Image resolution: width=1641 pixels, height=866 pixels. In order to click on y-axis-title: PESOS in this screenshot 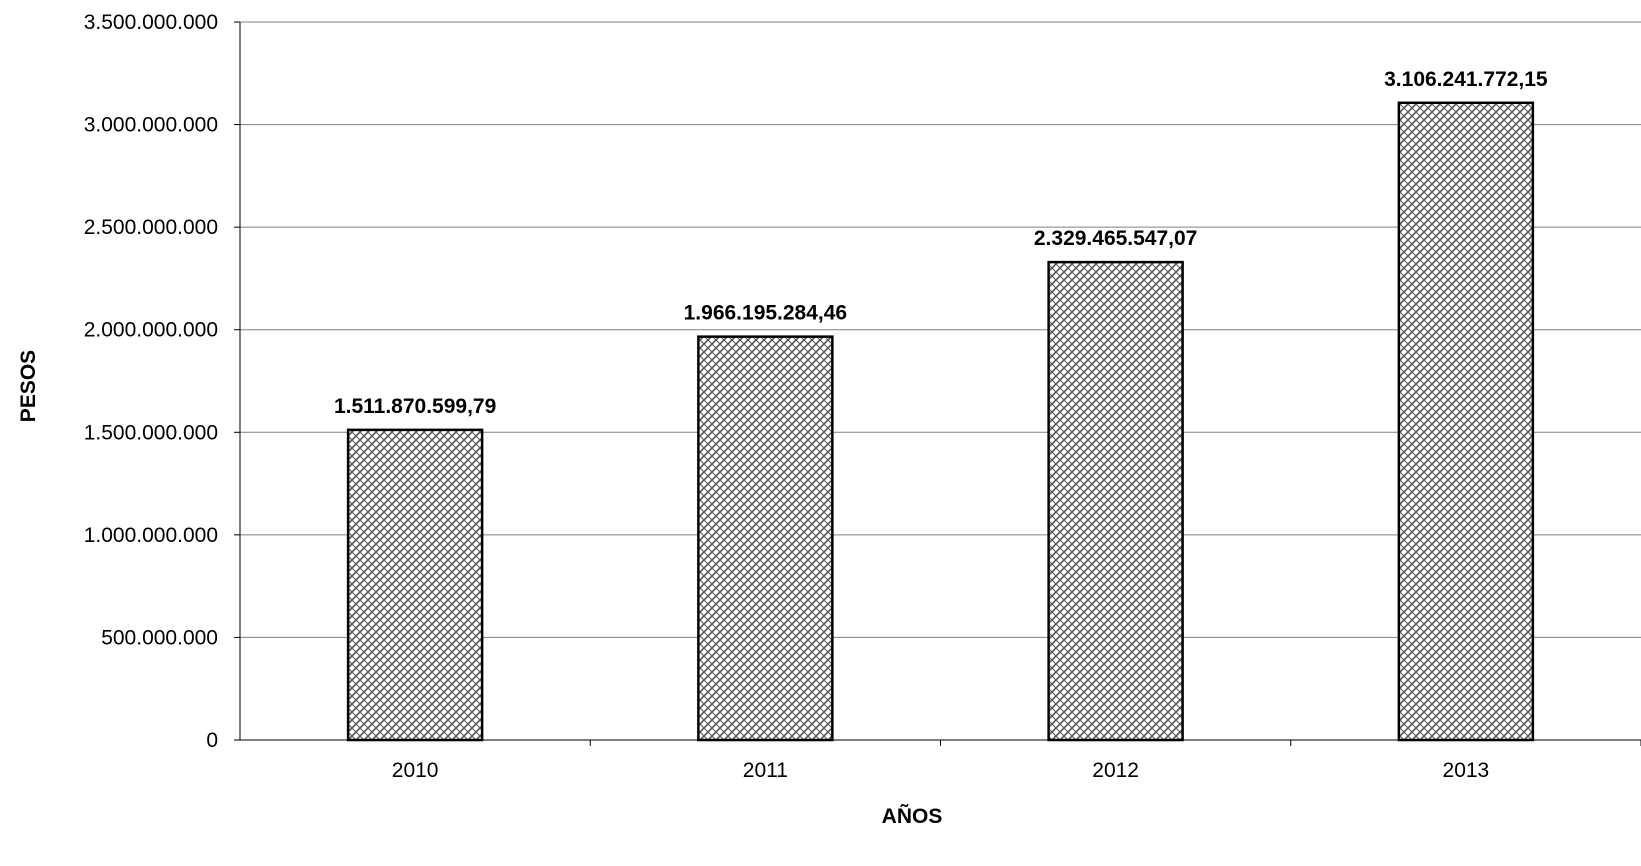, I will do `click(28, 386)`.